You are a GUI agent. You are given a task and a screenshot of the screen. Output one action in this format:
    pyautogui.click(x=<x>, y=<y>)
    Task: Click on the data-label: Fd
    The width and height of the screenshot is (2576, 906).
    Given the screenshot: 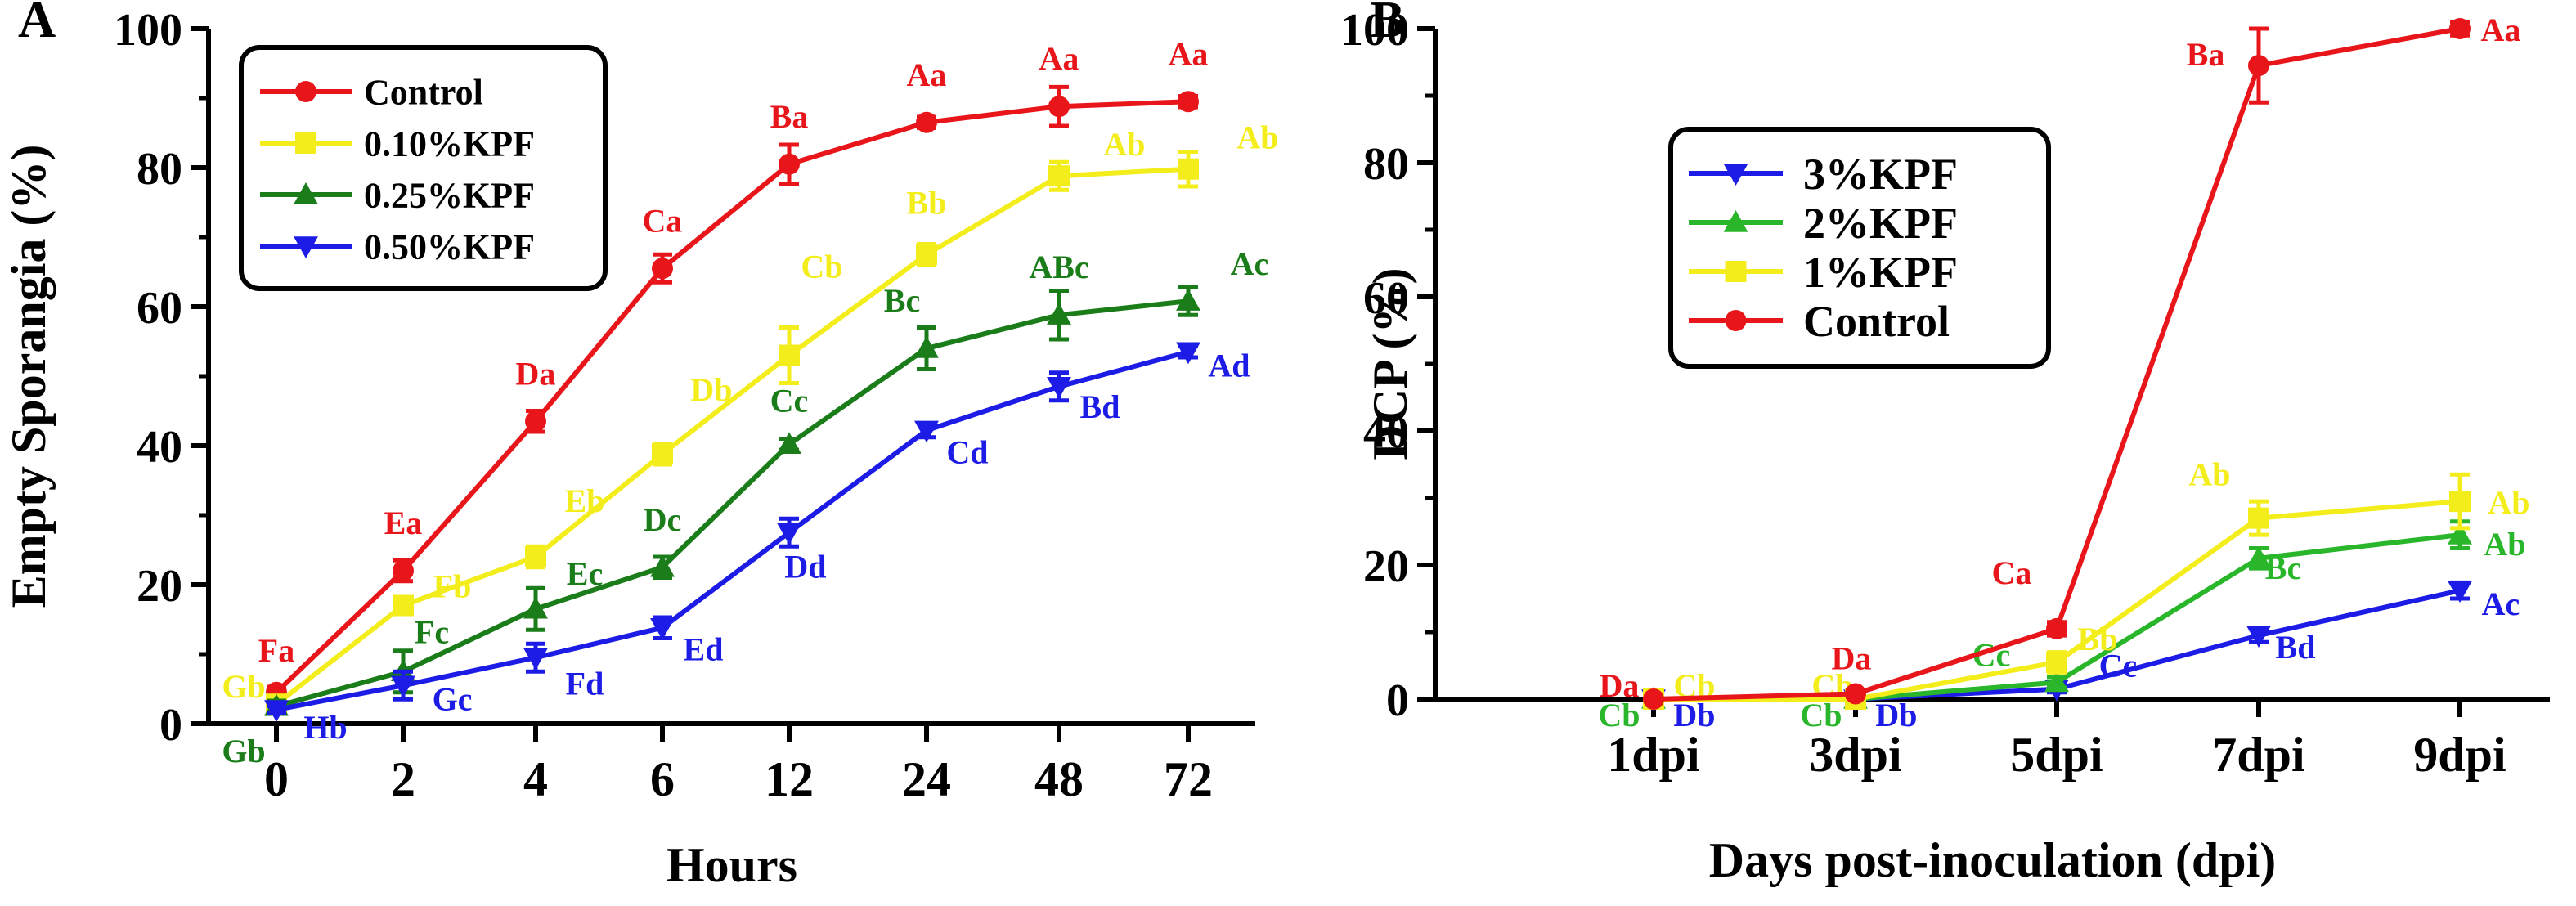 What is the action you would take?
    pyautogui.click(x=585, y=683)
    